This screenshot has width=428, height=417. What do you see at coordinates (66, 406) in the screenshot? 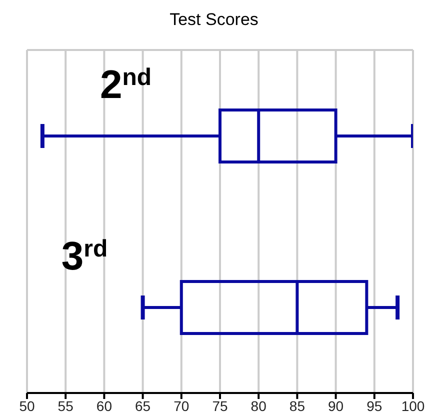
I see `x-tick-label: 55` at bounding box center [66, 406].